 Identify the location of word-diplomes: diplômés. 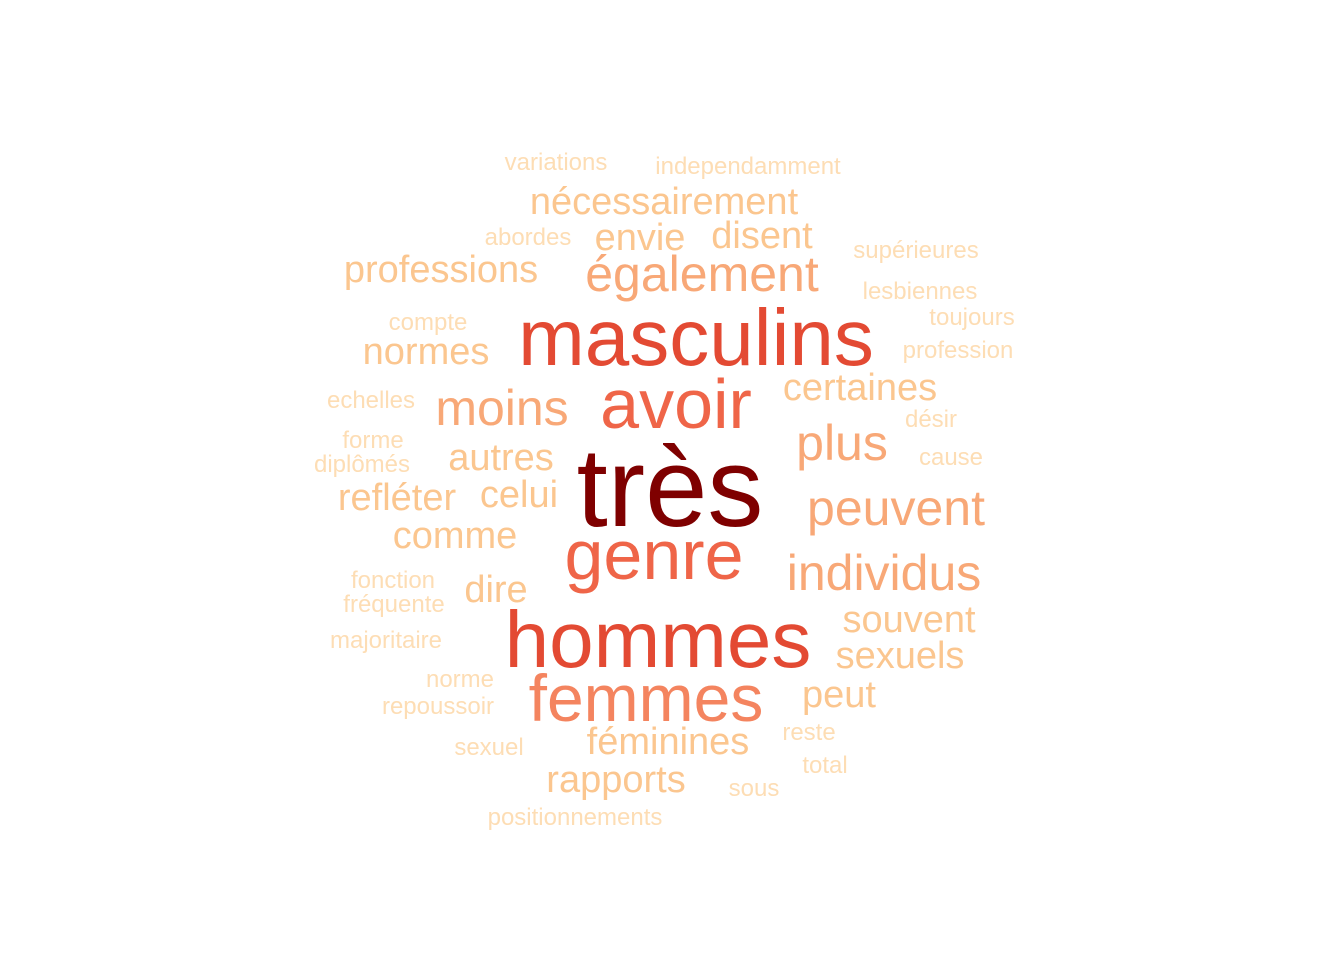
(362, 464).